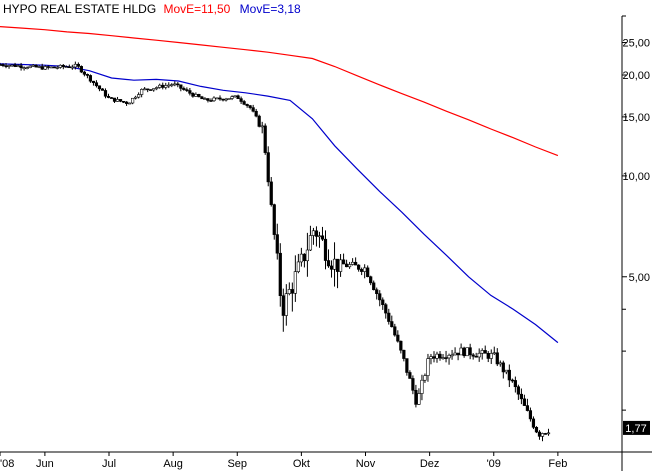  Describe the element at coordinates (237, 464) in the screenshot. I see `x-tick-label: Sep` at that location.